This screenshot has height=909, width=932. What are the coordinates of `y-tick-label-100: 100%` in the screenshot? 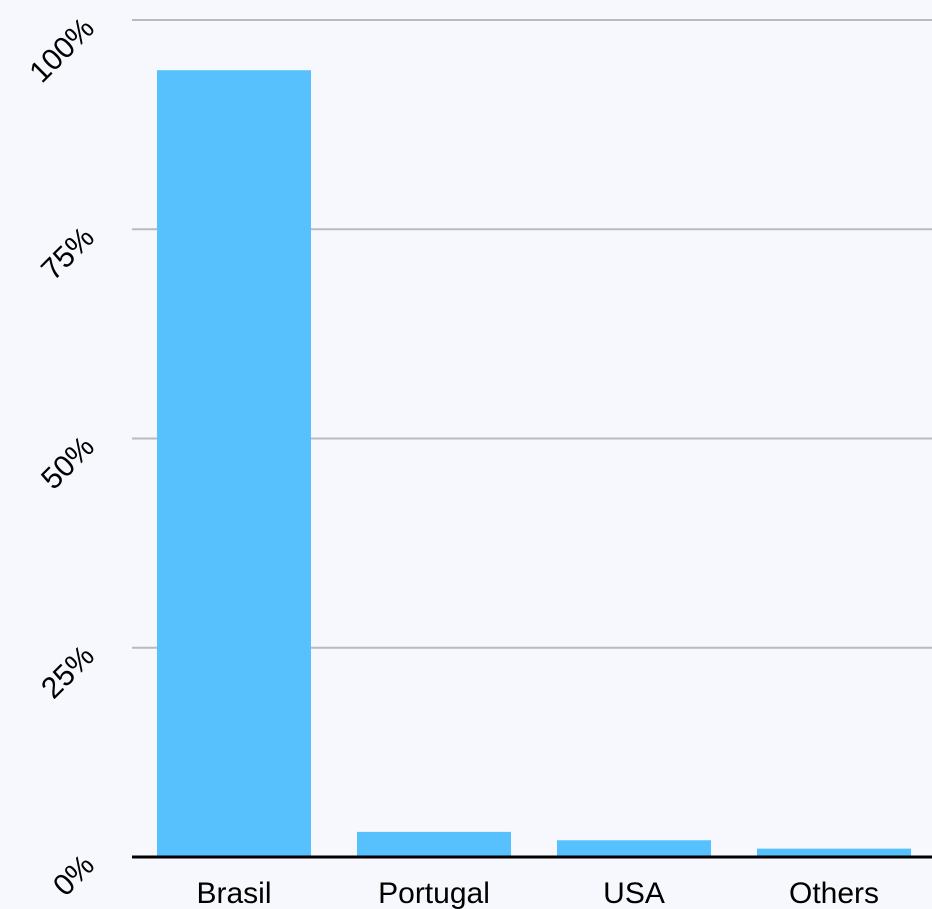 It's located at (62, 51).